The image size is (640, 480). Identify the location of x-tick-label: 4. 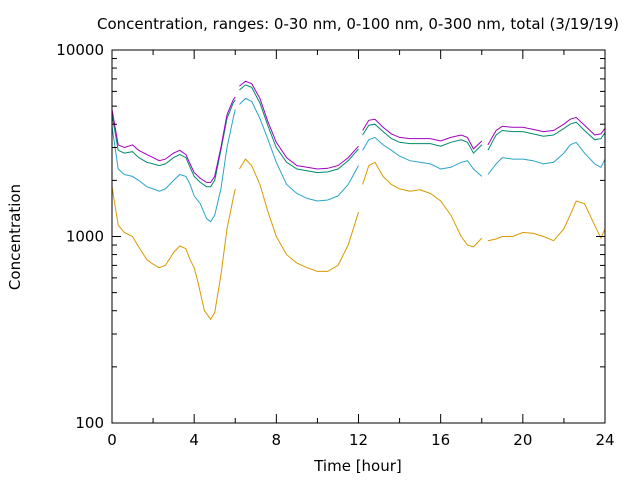
(194, 440).